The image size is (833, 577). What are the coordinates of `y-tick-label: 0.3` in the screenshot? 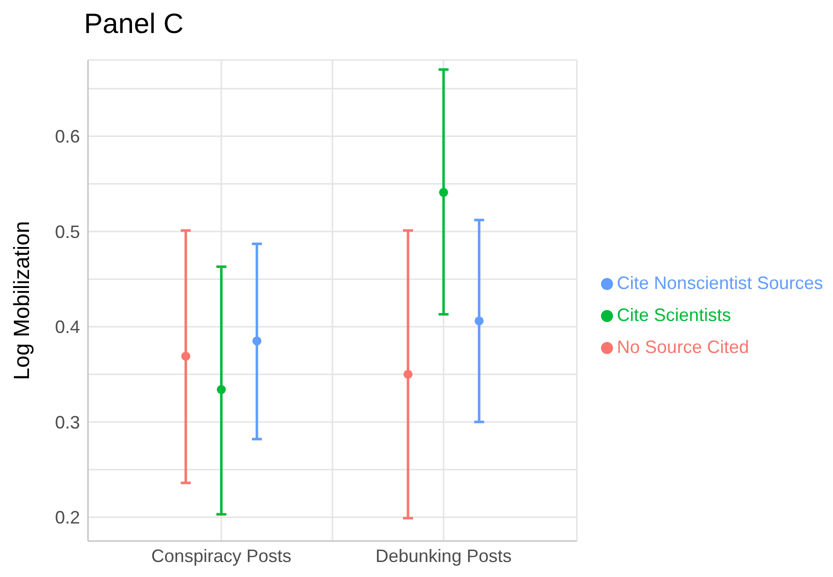 It's located at (67, 422).